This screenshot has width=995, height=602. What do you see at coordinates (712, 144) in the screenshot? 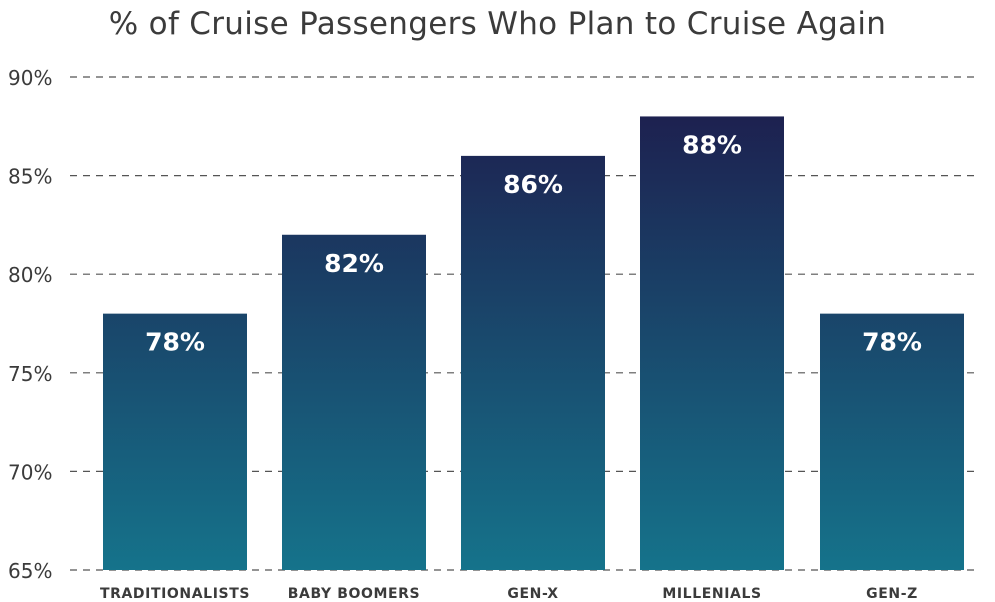
I see `data-label: 88%` at bounding box center [712, 144].